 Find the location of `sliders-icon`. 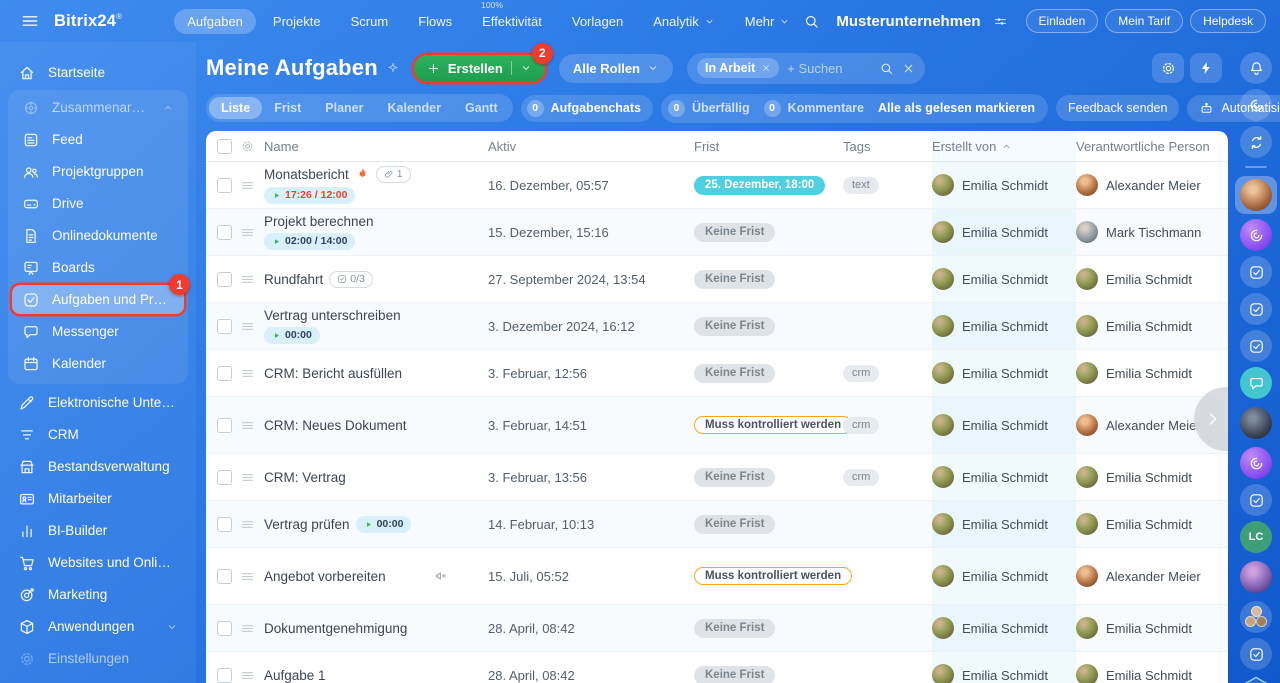

sliders-icon is located at coordinates (1000, 21).